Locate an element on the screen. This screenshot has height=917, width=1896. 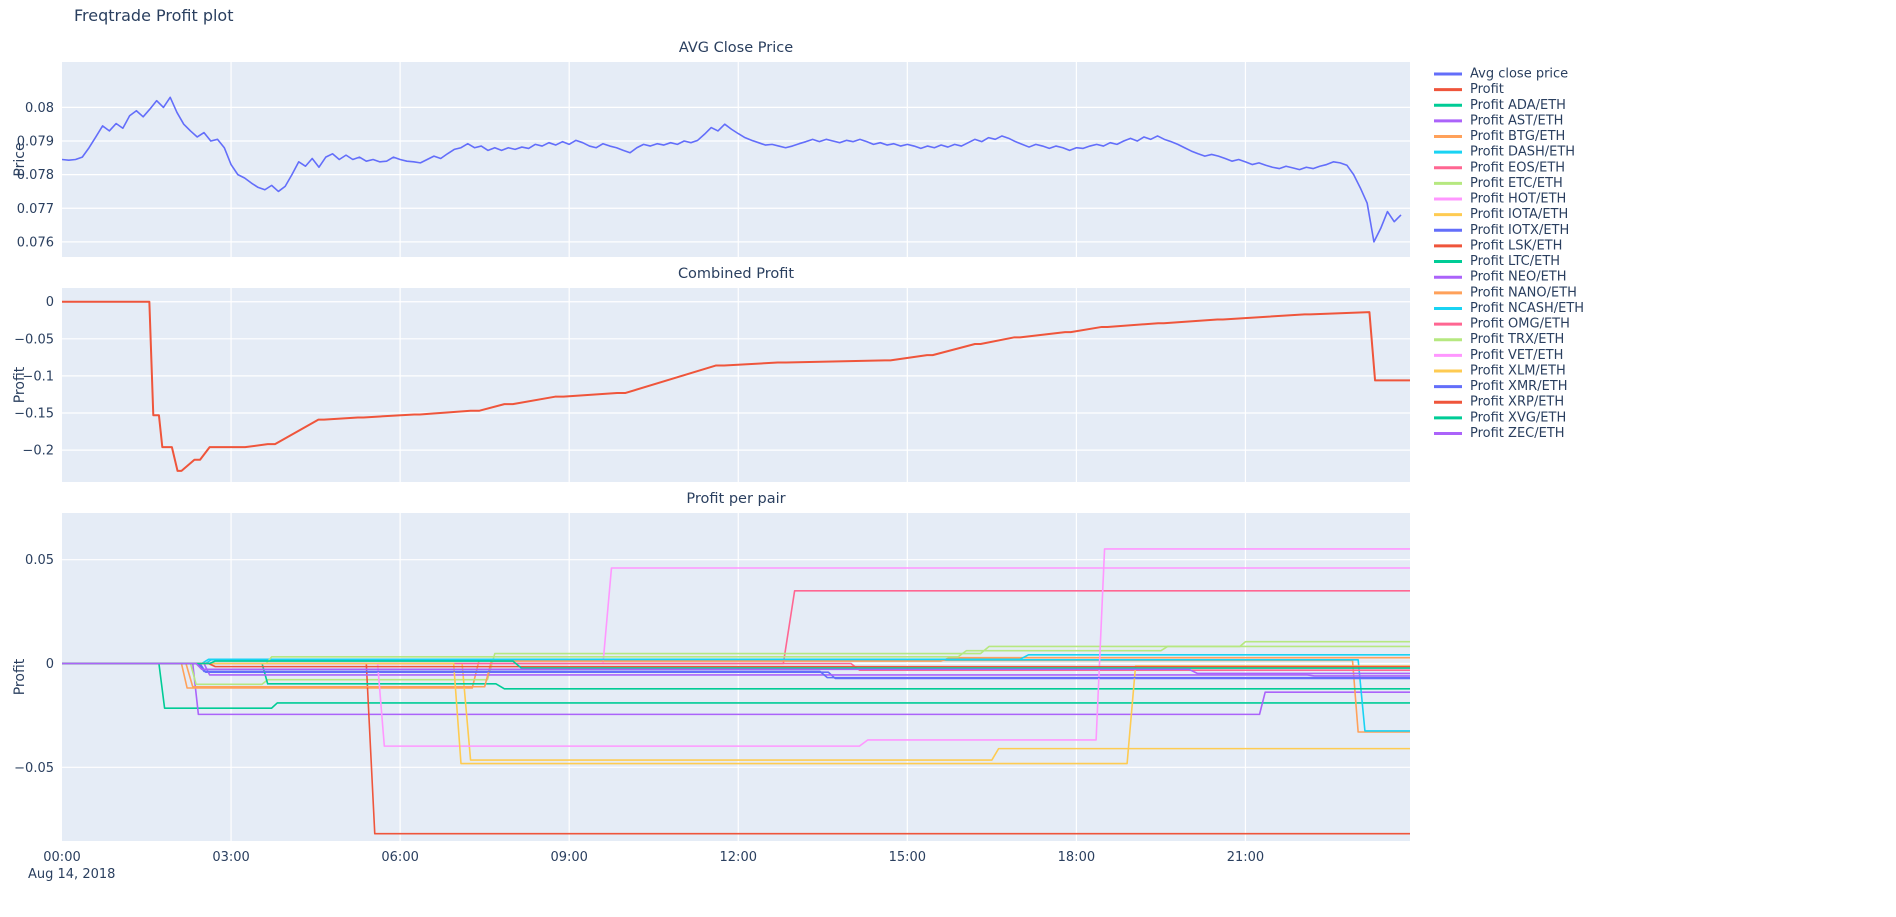
legend-item: Profit XMR/ETH is located at coordinates (1501, 386).